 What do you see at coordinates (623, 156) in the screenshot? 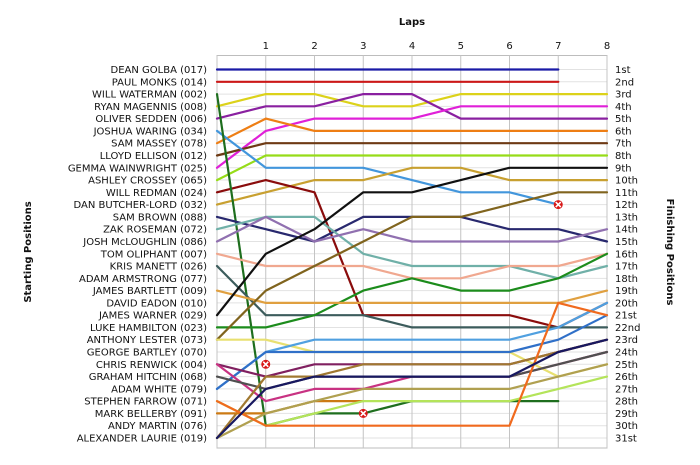
I see `finishing-position-label: 8th` at bounding box center [623, 156].